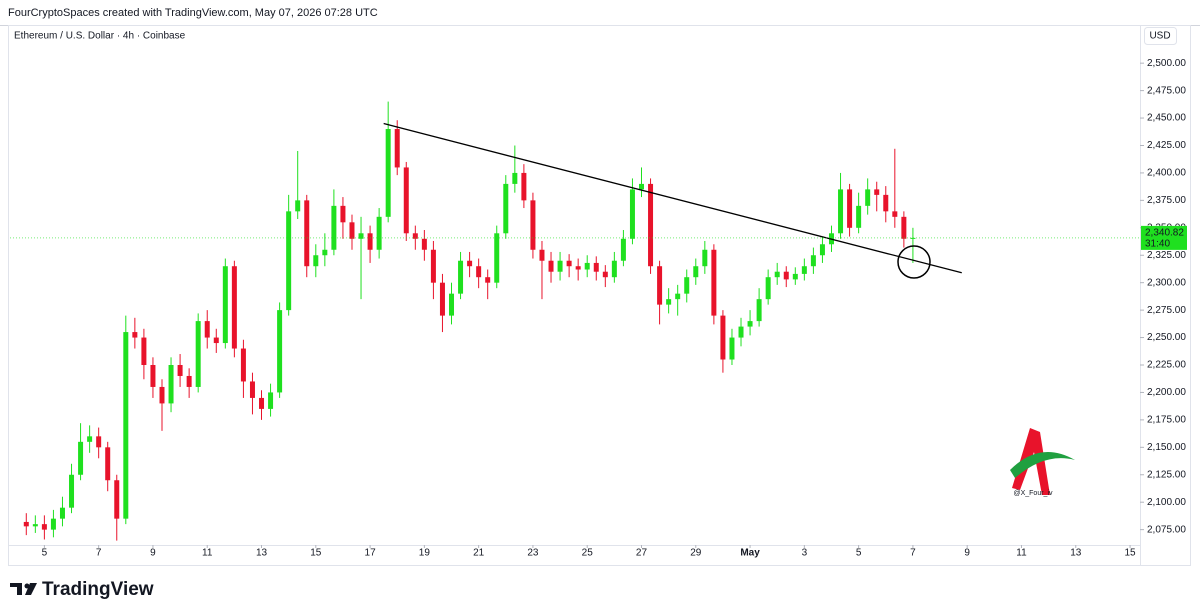  What do you see at coordinates (1166, 365) in the screenshot?
I see `y-tick-label: 2,225.00` at bounding box center [1166, 365].